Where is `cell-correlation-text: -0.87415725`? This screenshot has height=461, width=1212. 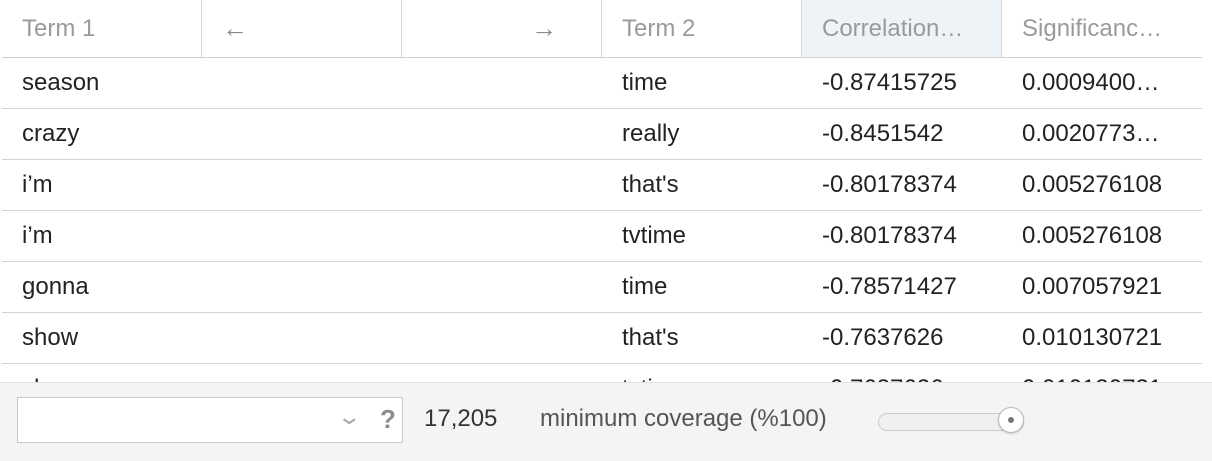 cell-correlation-text: -0.87415725 is located at coordinates (889, 82).